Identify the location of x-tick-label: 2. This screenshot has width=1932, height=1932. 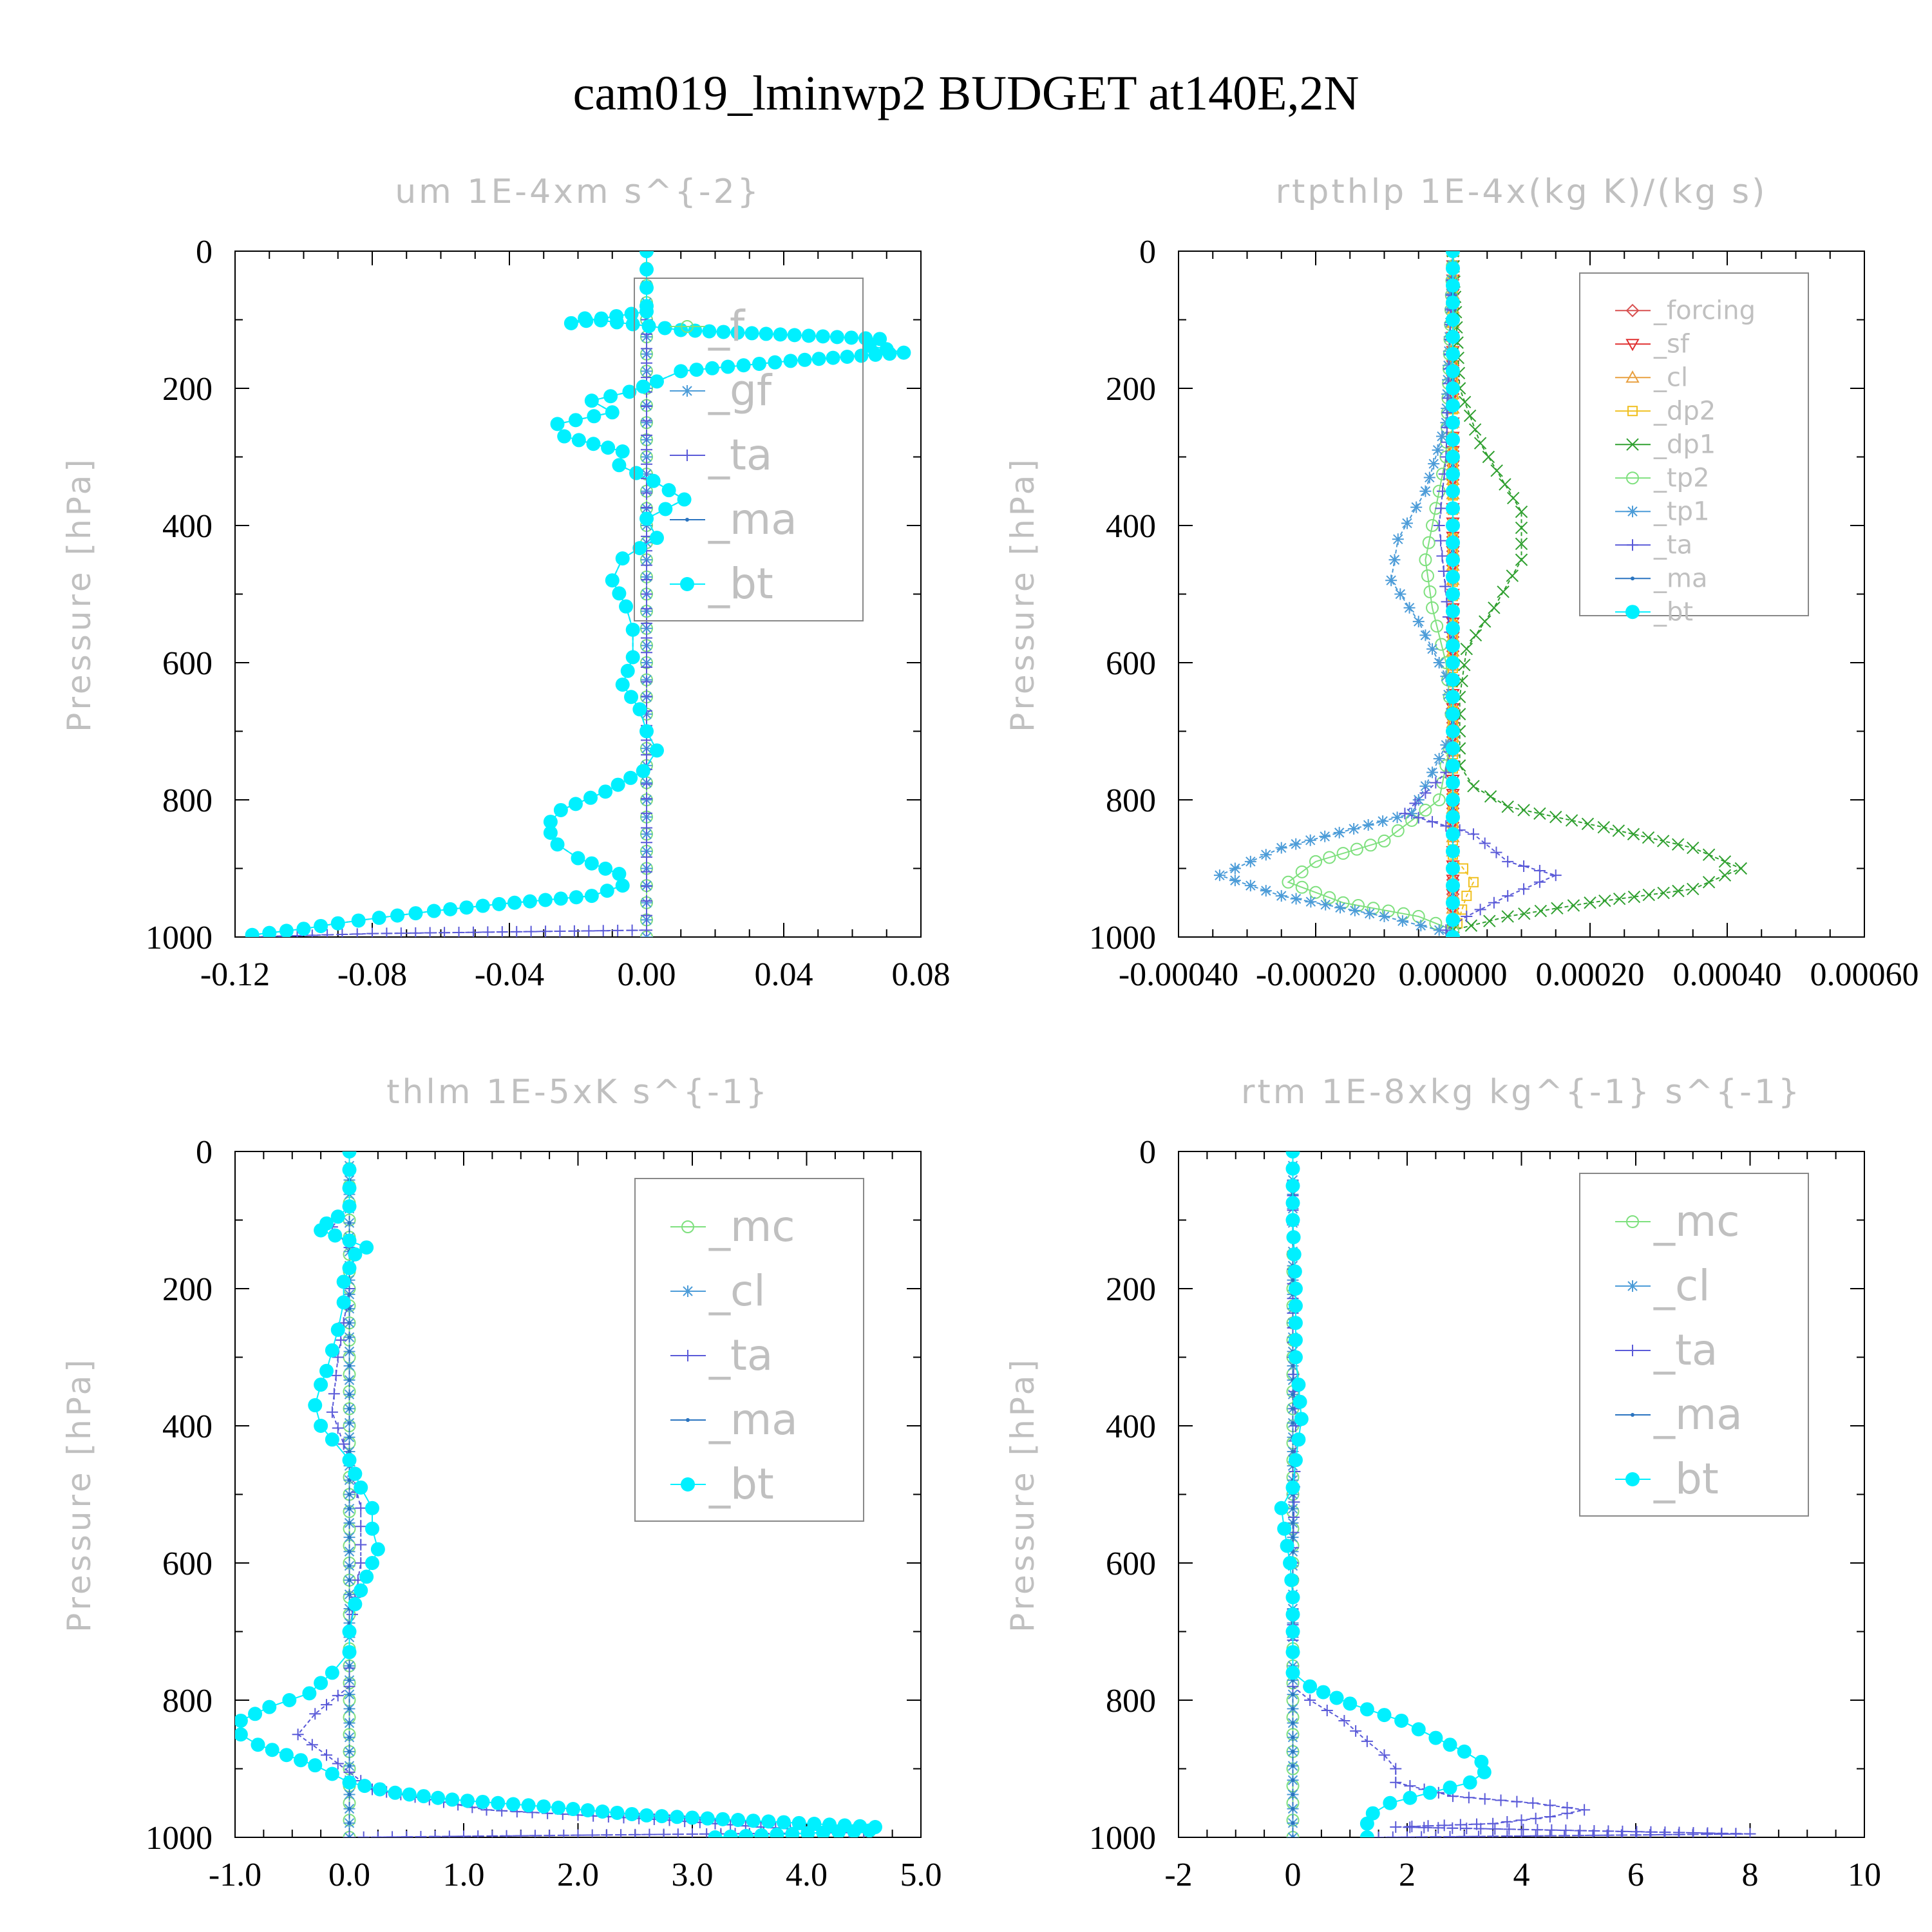
(1407, 1875).